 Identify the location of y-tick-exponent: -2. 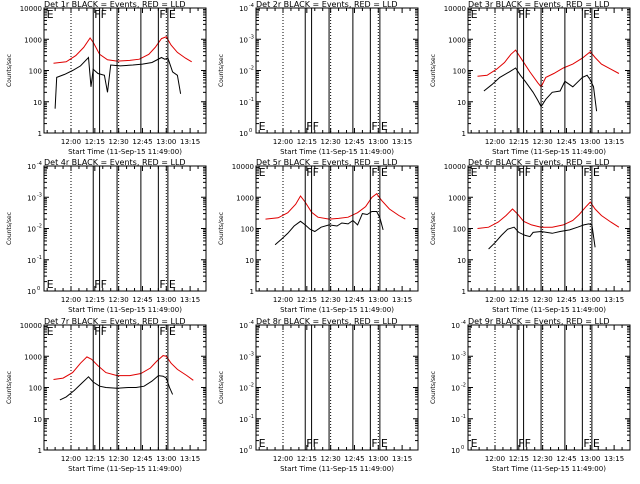
(463, 386).